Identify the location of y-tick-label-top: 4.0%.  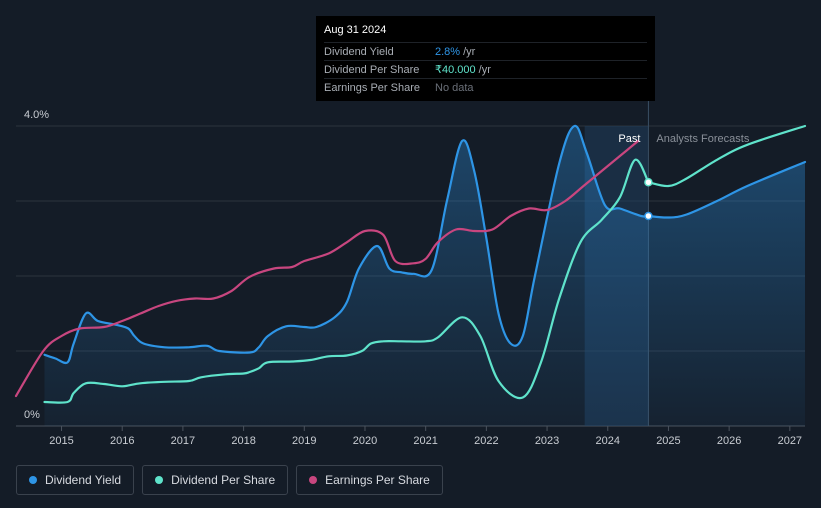
(36, 115).